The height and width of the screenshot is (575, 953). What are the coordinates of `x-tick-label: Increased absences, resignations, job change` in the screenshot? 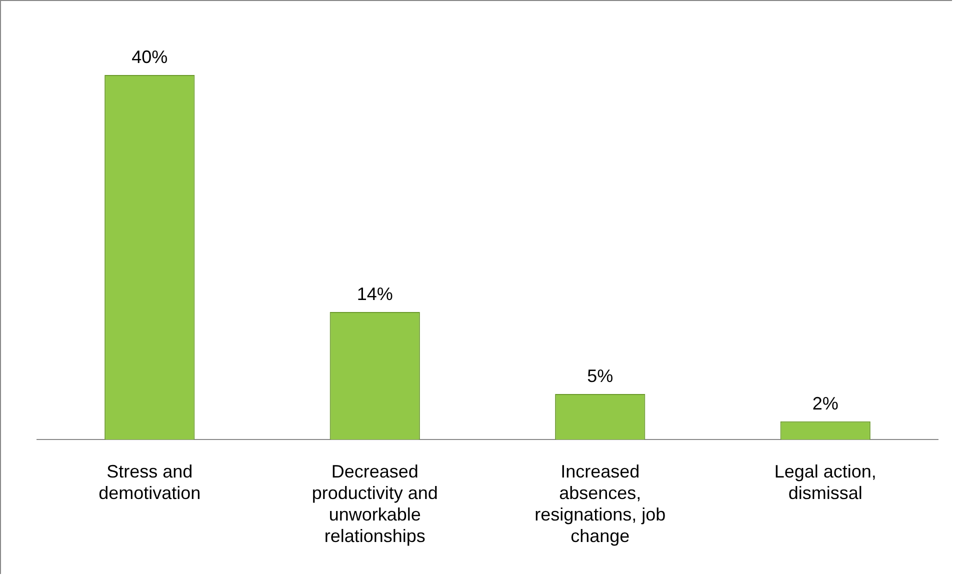 It's located at (600, 503).